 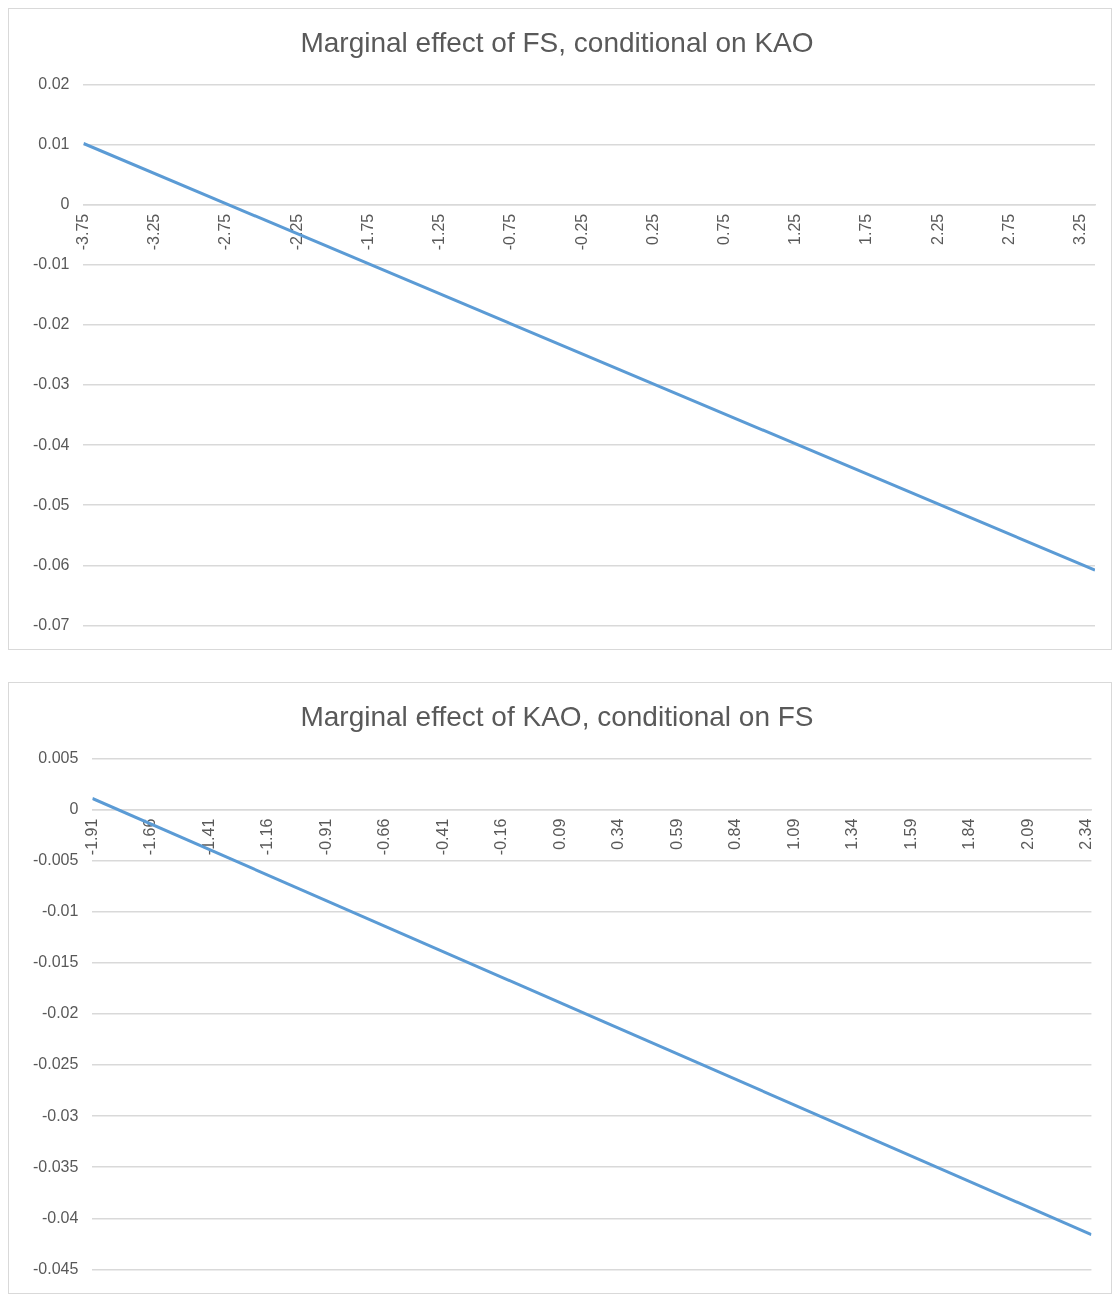 I want to click on x-tick-label: -2.25, so click(x=296, y=232).